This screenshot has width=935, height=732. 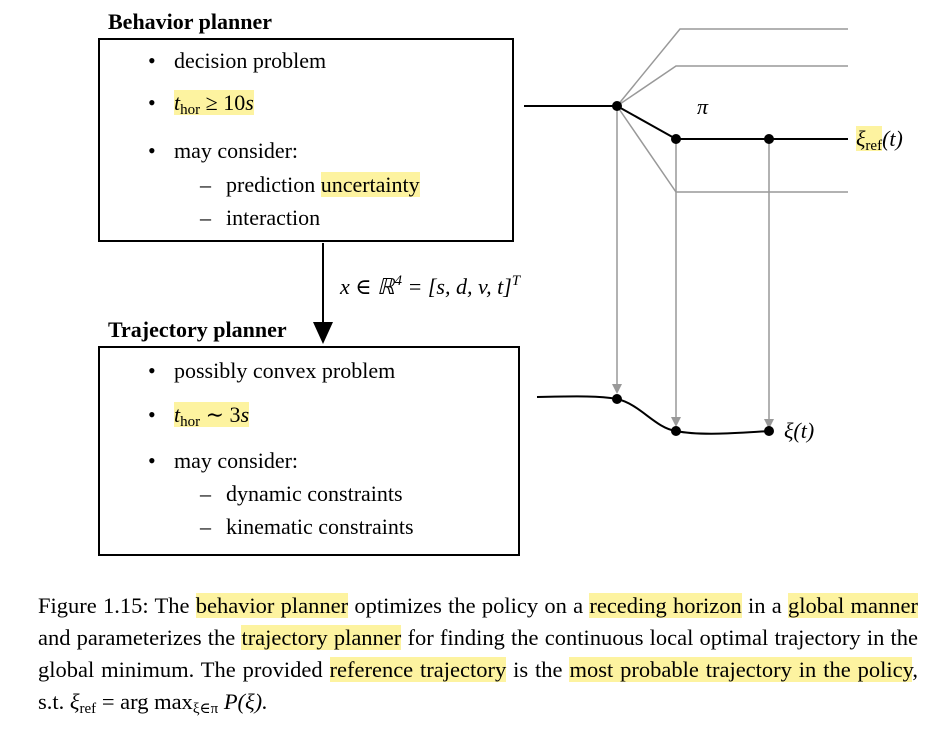 What do you see at coordinates (430, 286) in the screenshot?
I see `state-vector-label: x ∈ ℝ4 = [s, d, v, t]T` at bounding box center [430, 286].